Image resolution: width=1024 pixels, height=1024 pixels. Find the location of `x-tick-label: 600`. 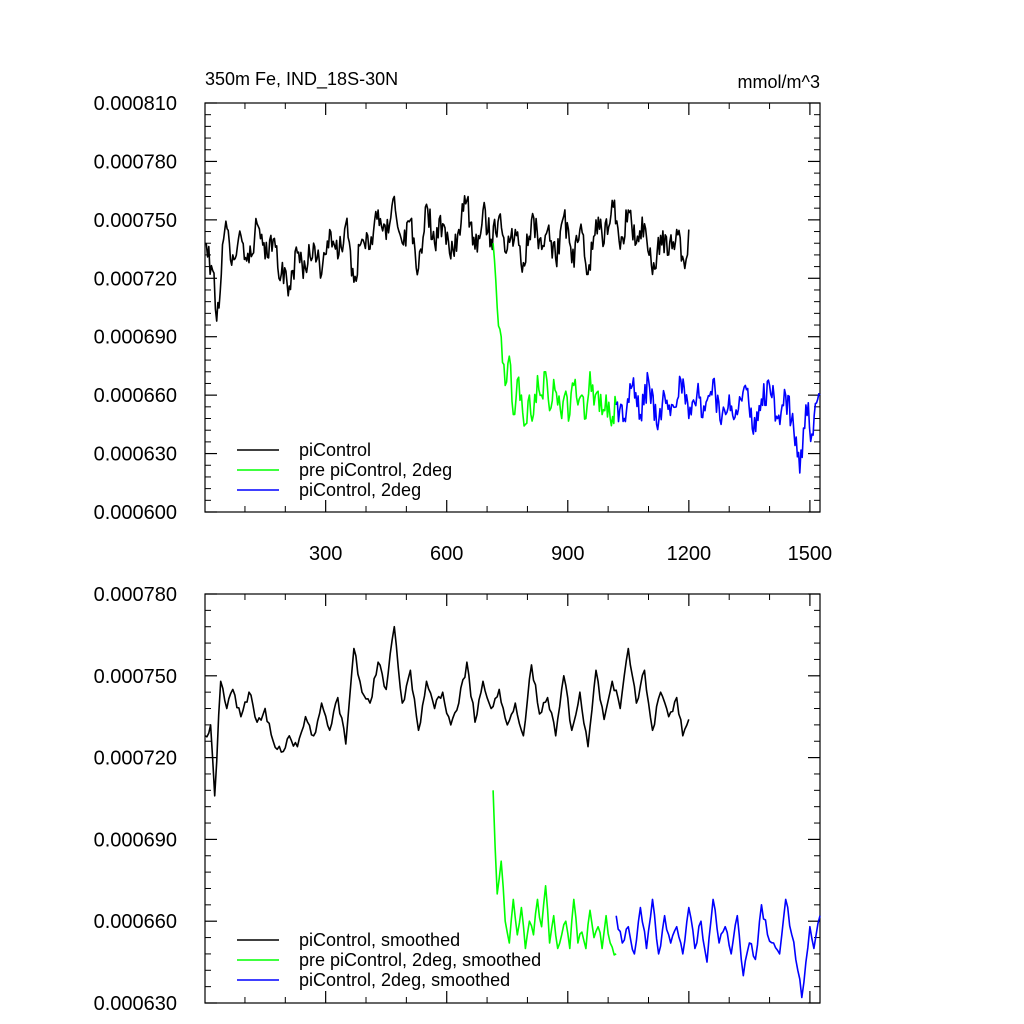

x-tick-label: 600 is located at coordinates (446, 554).